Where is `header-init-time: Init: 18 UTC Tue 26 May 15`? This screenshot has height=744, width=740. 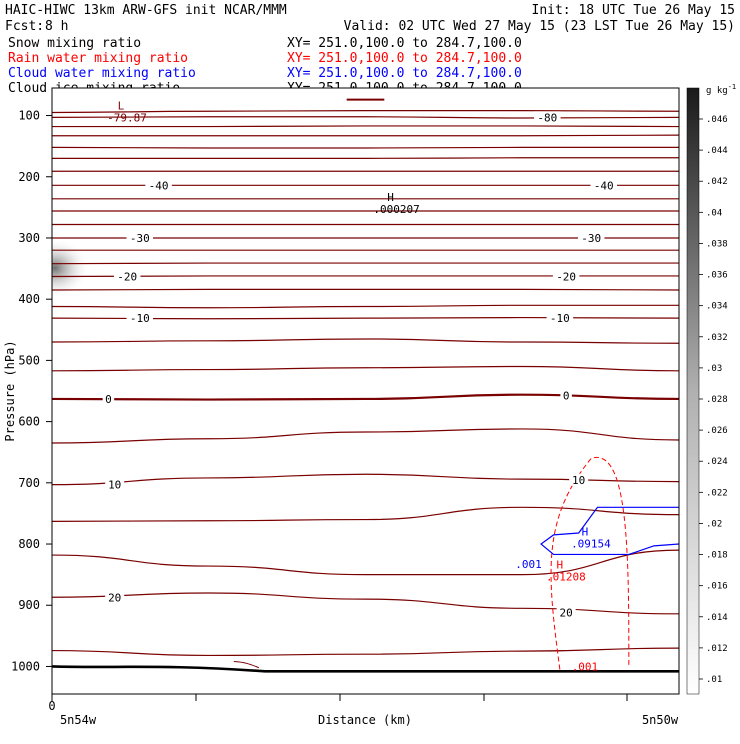 header-init-time: Init: 18 UTC Tue 26 May 15 is located at coordinates (634, 10).